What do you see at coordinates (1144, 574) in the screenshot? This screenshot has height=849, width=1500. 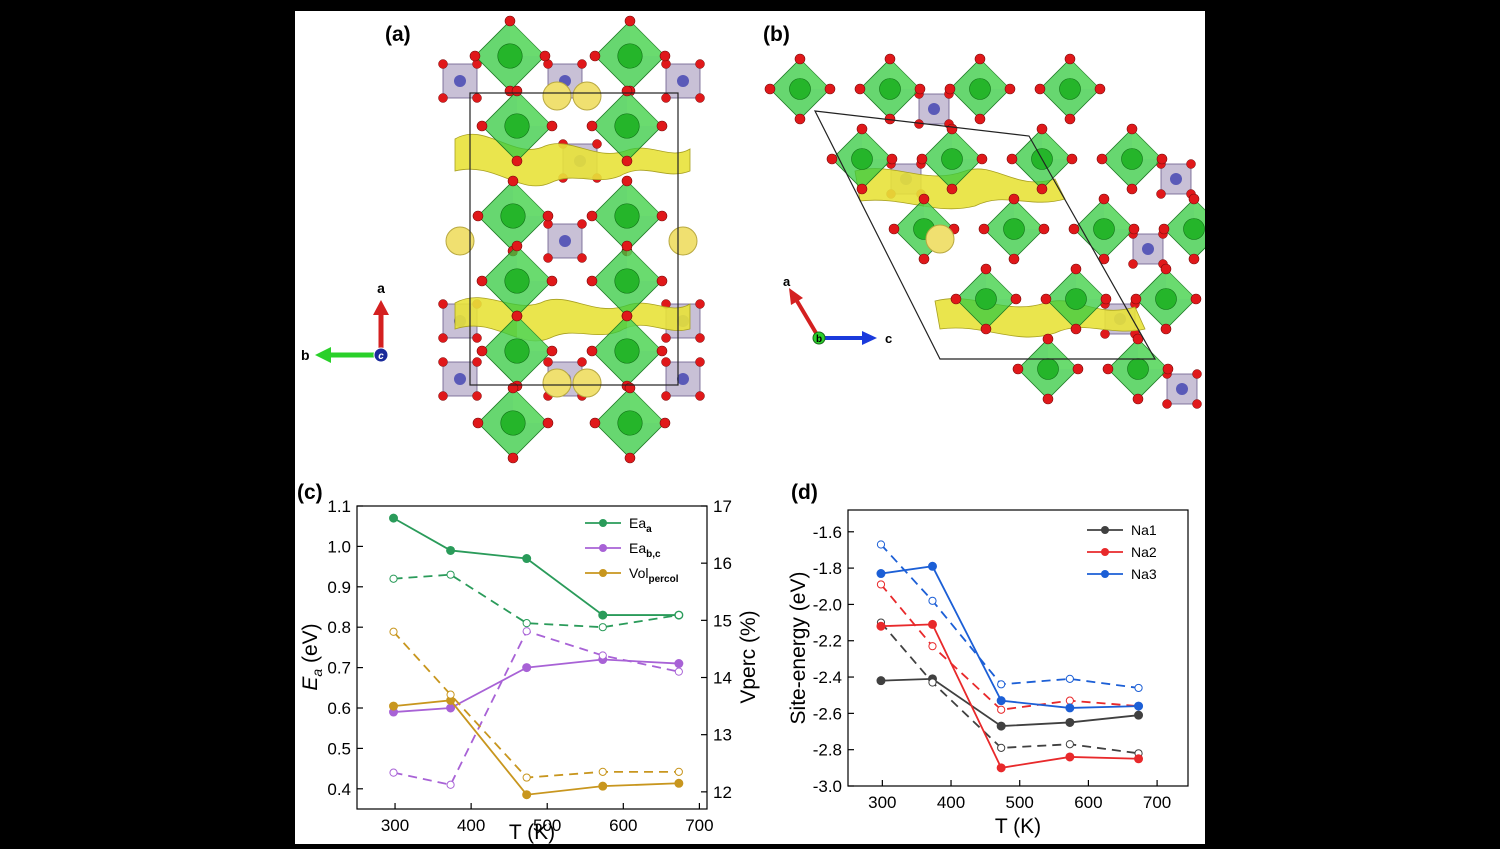 I see `legend-label: Na3` at bounding box center [1144, 574].